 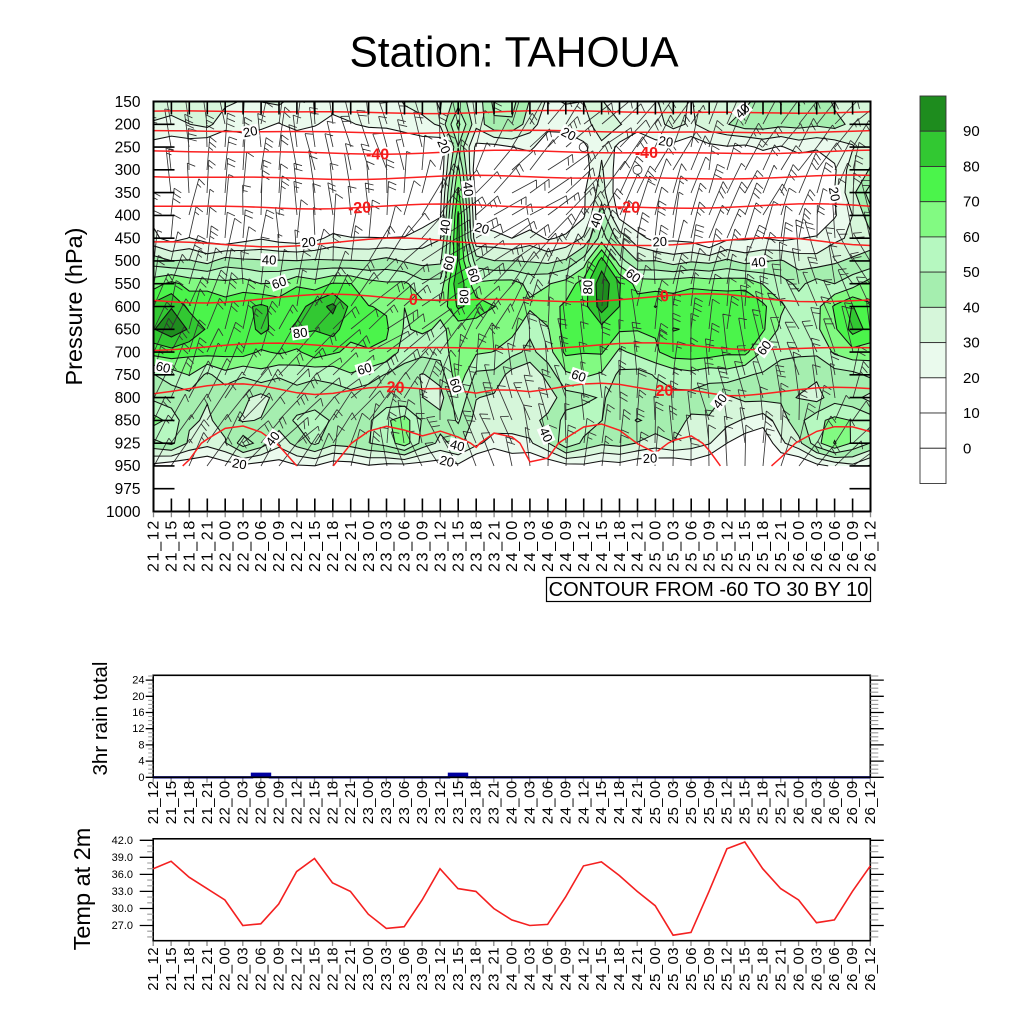 What do you see at coordinates (835, 545) in the screenshot?
I see `svg-text: 26_06` at bounding box center [835, 545].